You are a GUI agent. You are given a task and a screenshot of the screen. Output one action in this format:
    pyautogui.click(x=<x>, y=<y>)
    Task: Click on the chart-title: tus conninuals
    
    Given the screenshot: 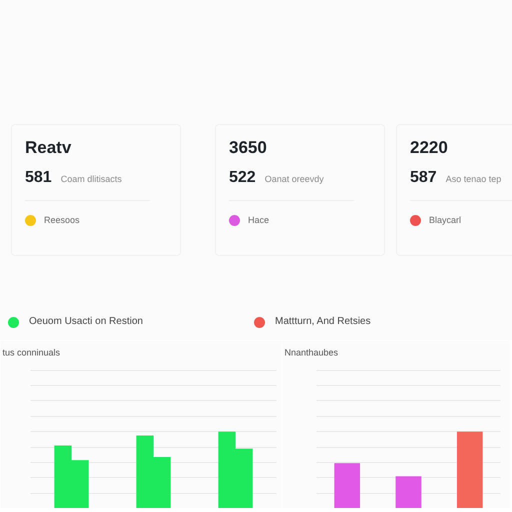 What is the action you would take?
    pyautogui.click(x=31, y=353)
    